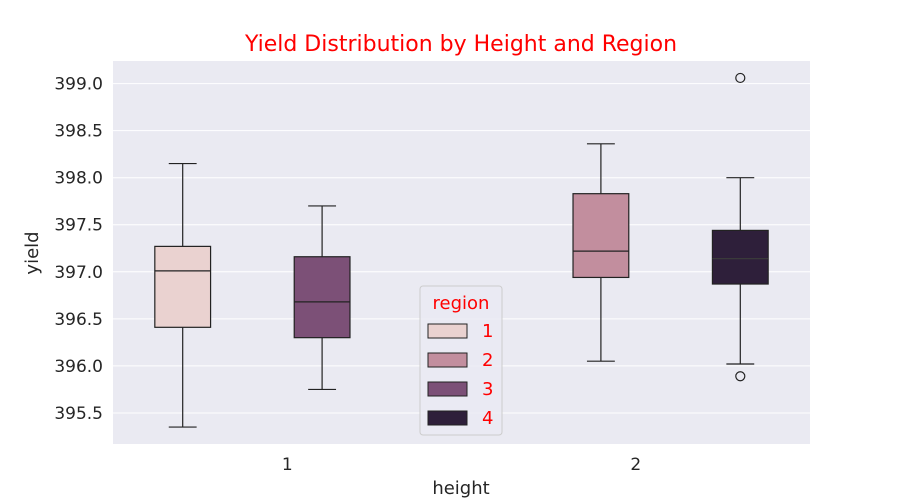  What do you see at coordinates (32, 252) in the screenshot?
I see `y-axis-label: yield` at bounding box center [32, 252].